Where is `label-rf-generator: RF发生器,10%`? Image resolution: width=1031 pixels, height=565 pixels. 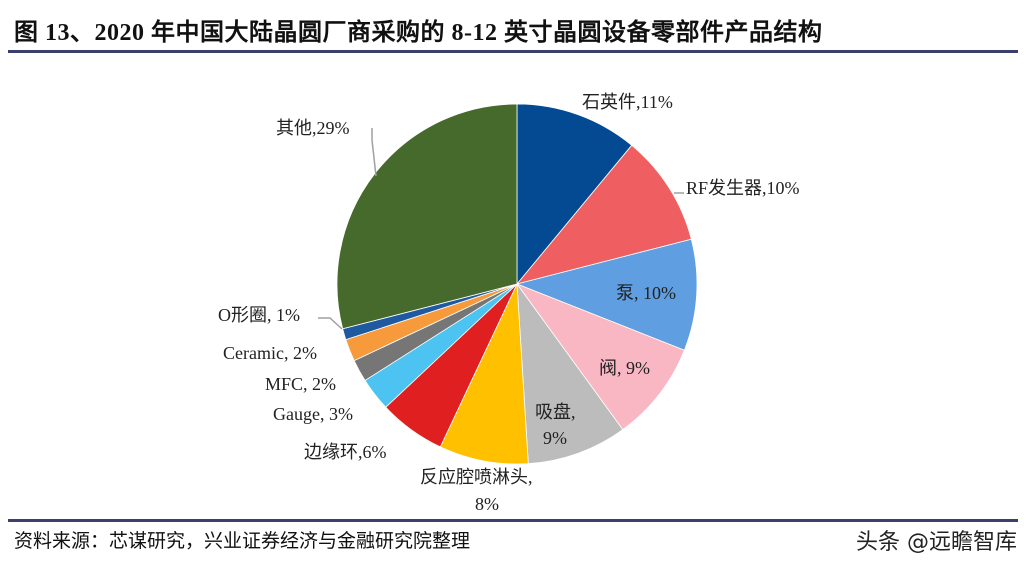
label-rf-generator: RF发生器,10% is located at coordinates (743, 188).